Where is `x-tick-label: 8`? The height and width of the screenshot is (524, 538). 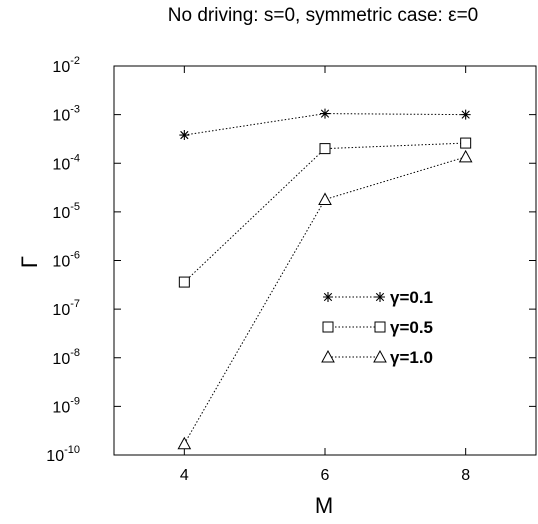 x-tick-label: 8 is located at coordinates (465, 475).